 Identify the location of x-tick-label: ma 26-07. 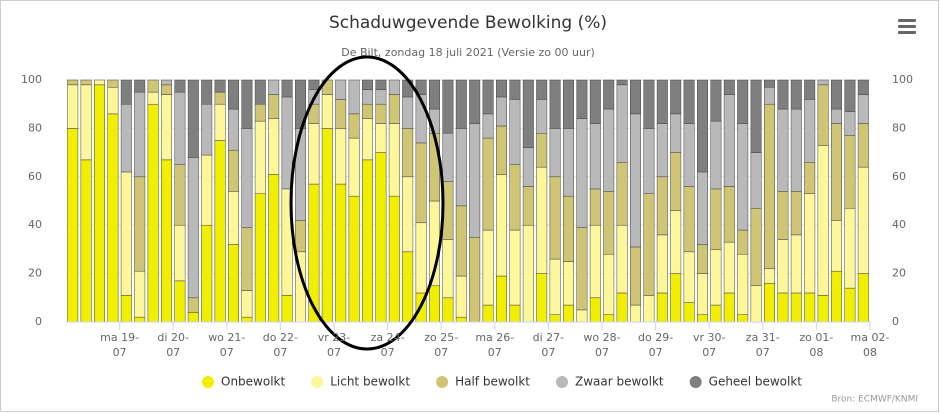
(495, 345).